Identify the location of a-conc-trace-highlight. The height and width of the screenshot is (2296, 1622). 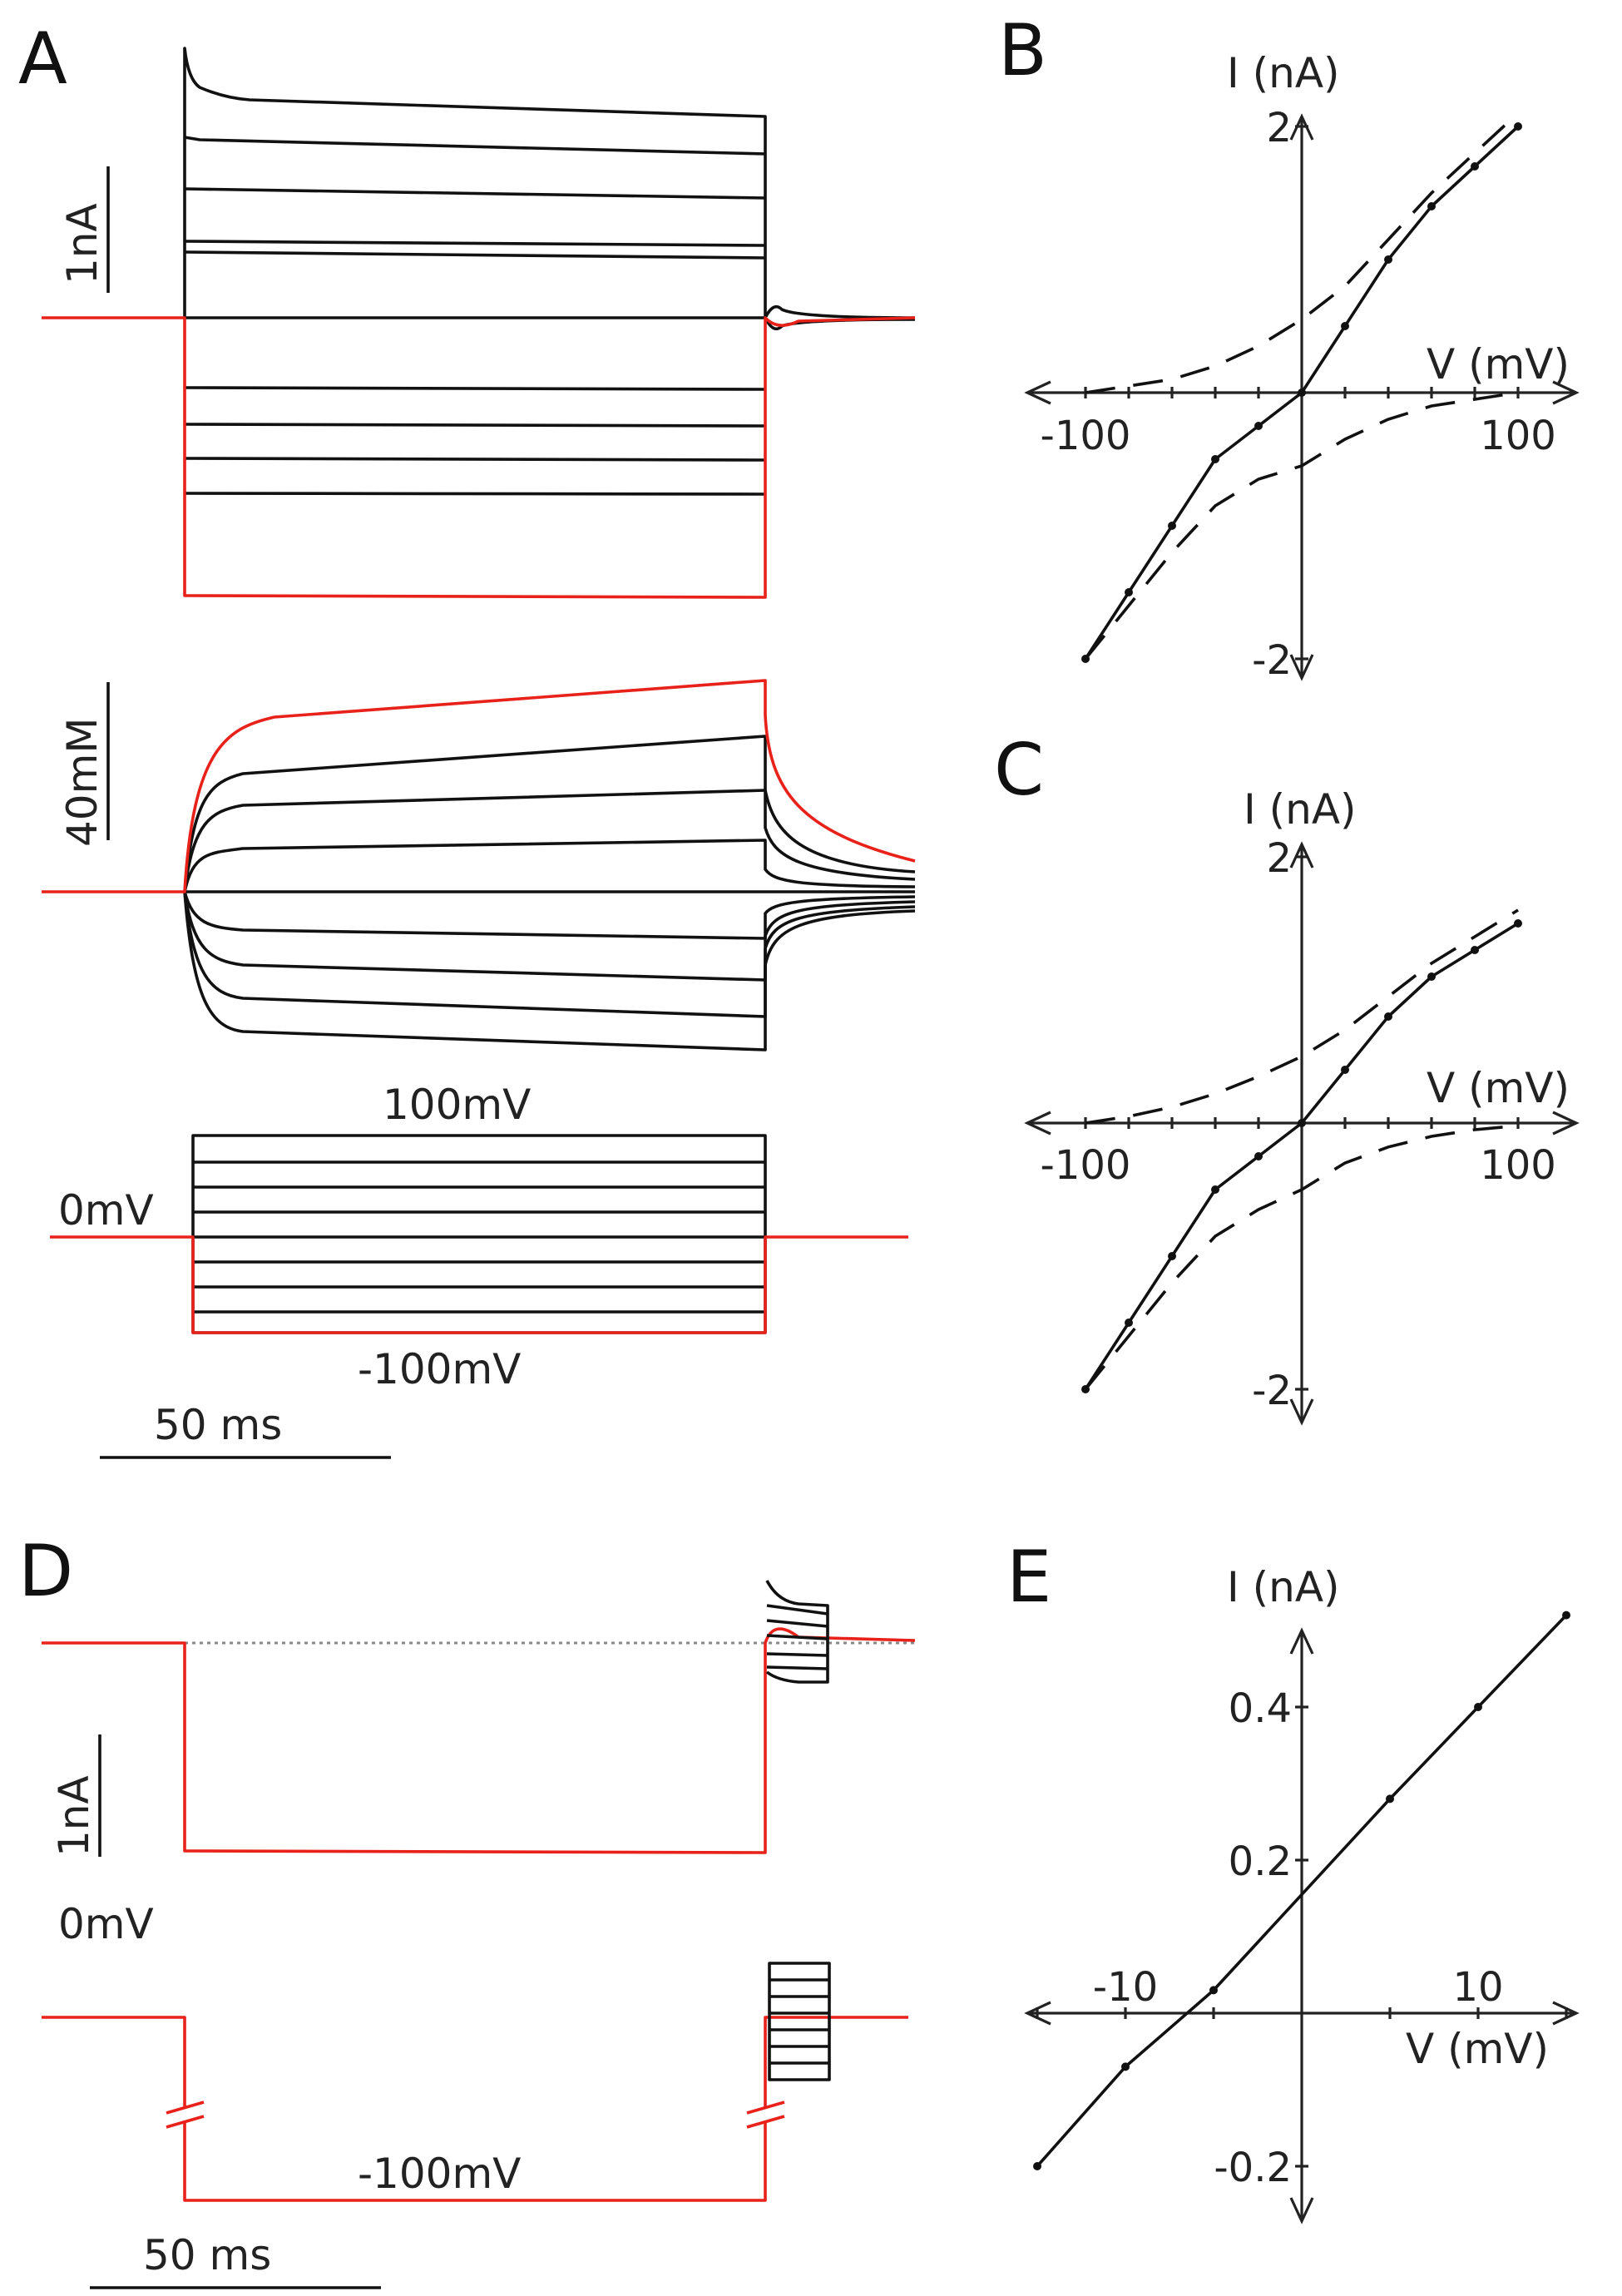
(479, 786).